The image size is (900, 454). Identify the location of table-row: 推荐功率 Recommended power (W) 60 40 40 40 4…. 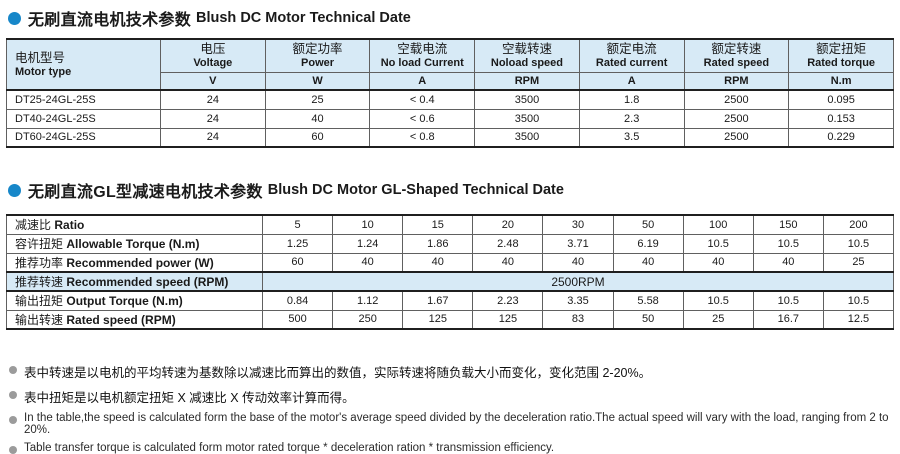
(450, 262).